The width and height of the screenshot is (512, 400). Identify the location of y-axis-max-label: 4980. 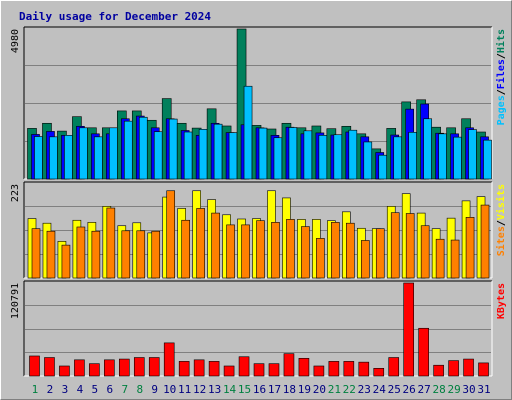
(15, 41).